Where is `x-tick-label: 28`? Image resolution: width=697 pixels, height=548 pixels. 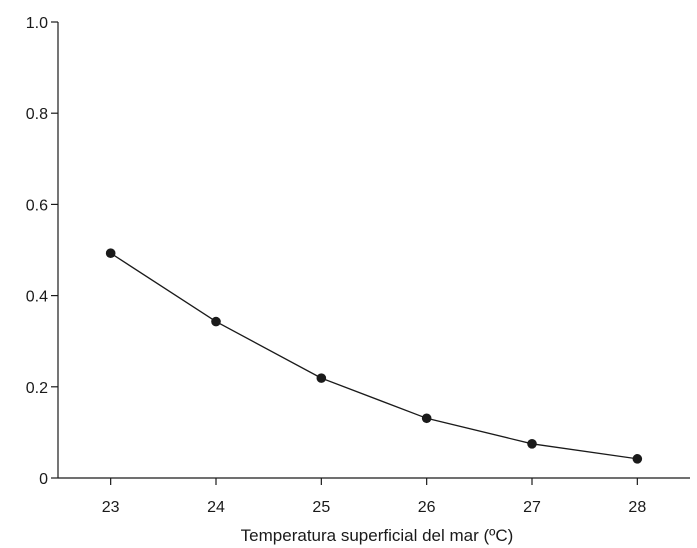
x-tick-label: 28 is located at coordinates (637, 507).